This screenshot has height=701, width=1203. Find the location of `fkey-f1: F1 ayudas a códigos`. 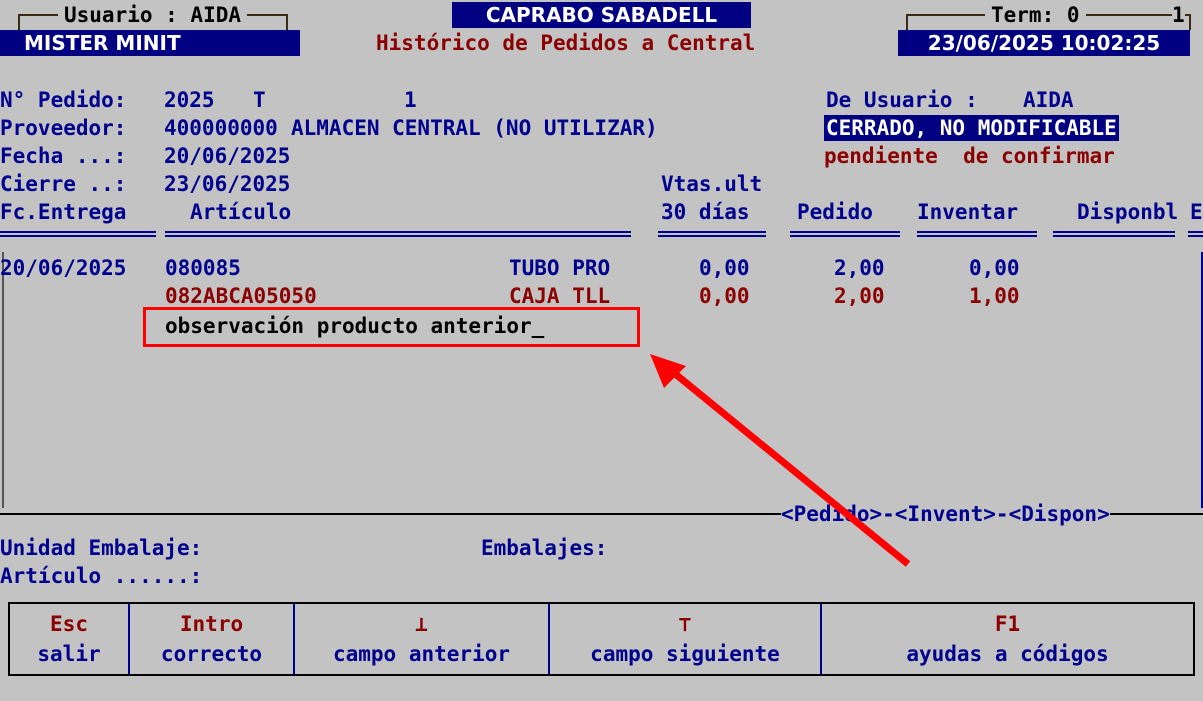

fkey-f1: F1 ayudas a códigos is located at coordinates (1007, 639).